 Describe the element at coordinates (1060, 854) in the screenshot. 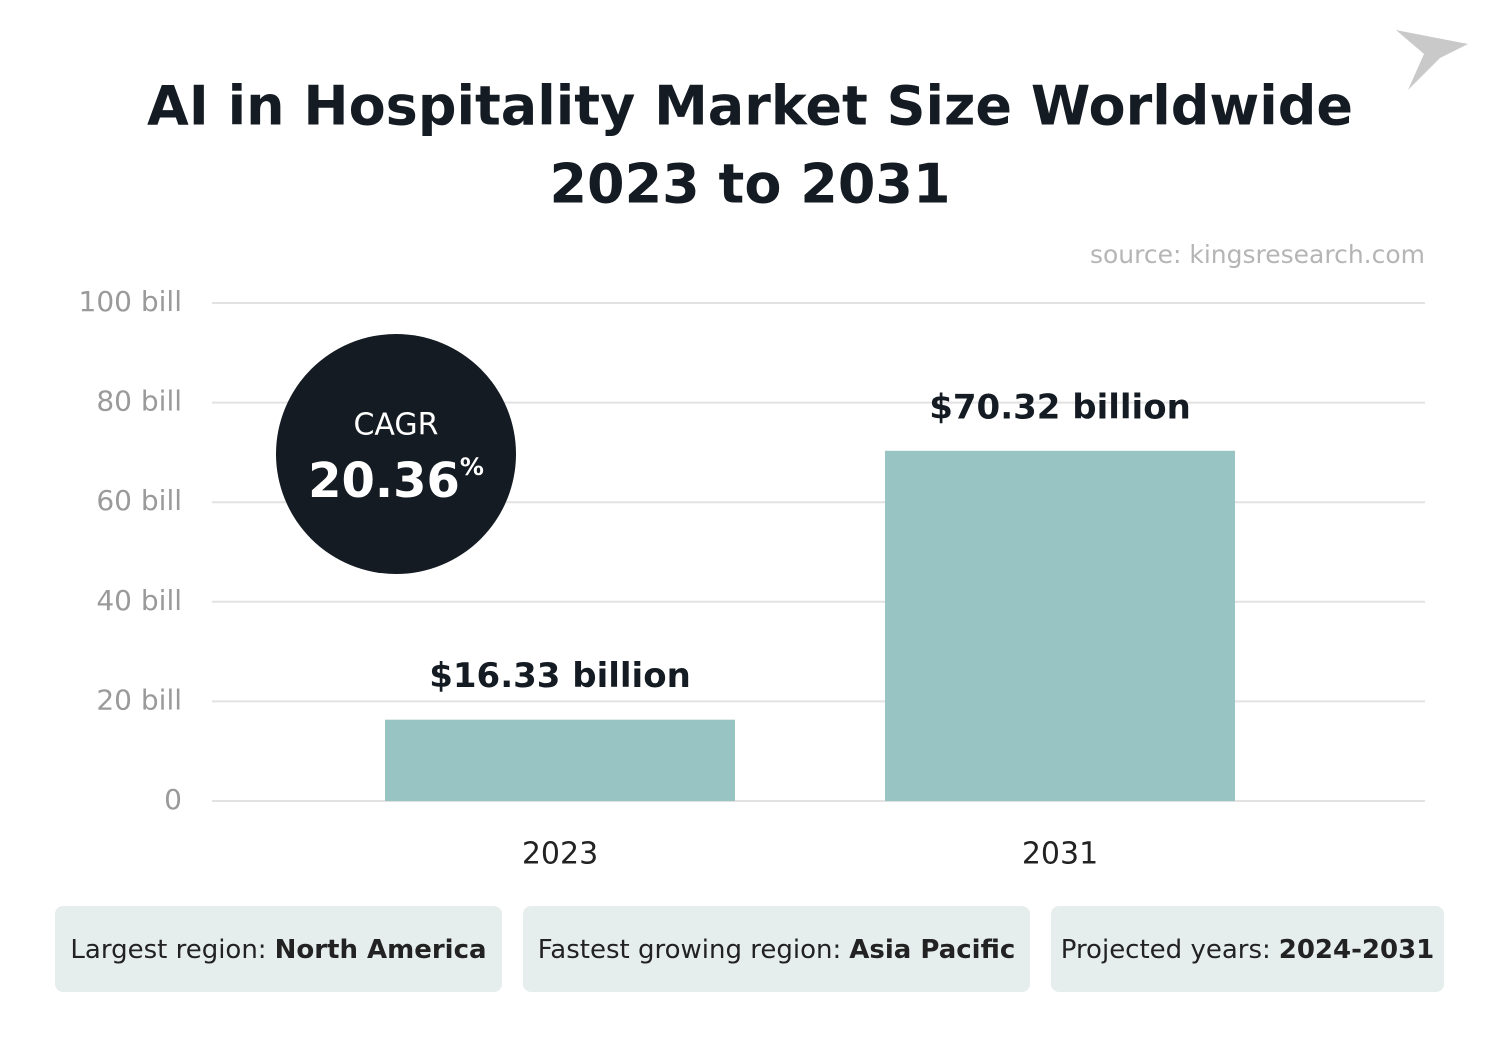

I see `x-tick-label: 2031` at that location.